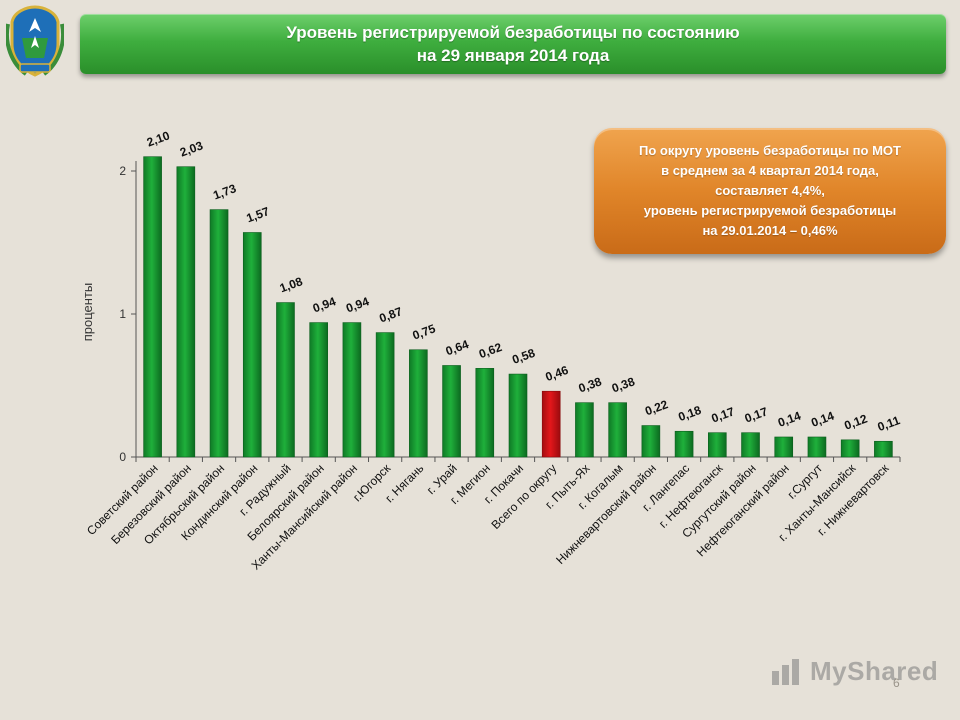  I want to click on bar-value-label: 0,18, so click(689, 413).